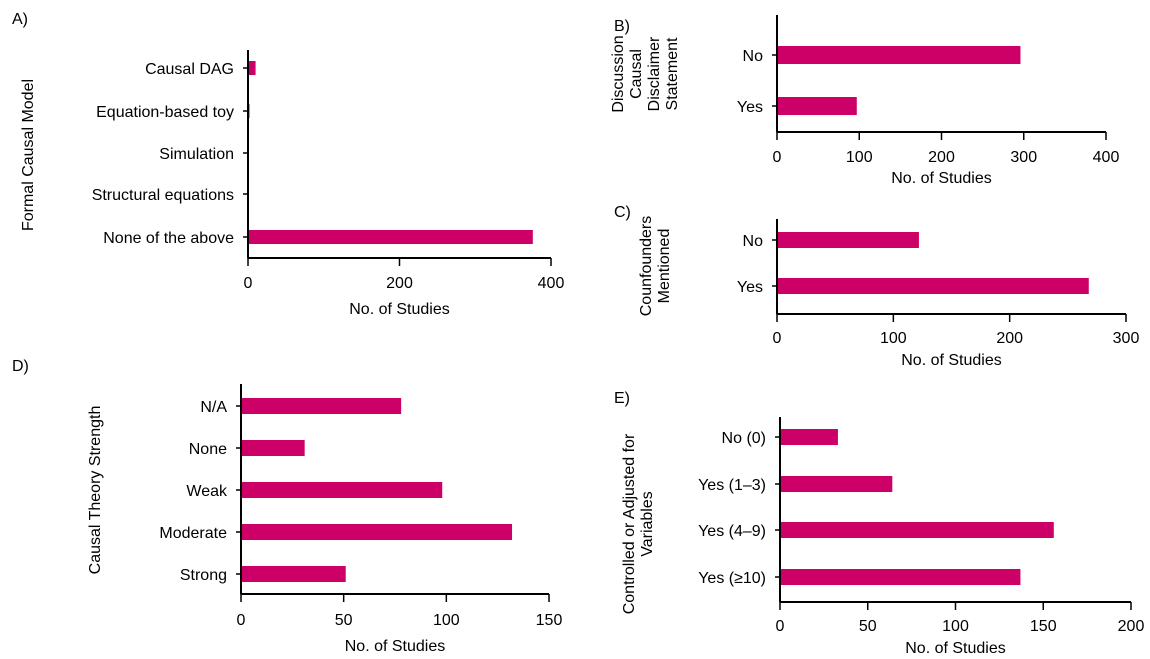 The height and width of the screenshot is (659, 1150). I want to click on y-axis-title-line: Disclaimer, so click(654, 73).